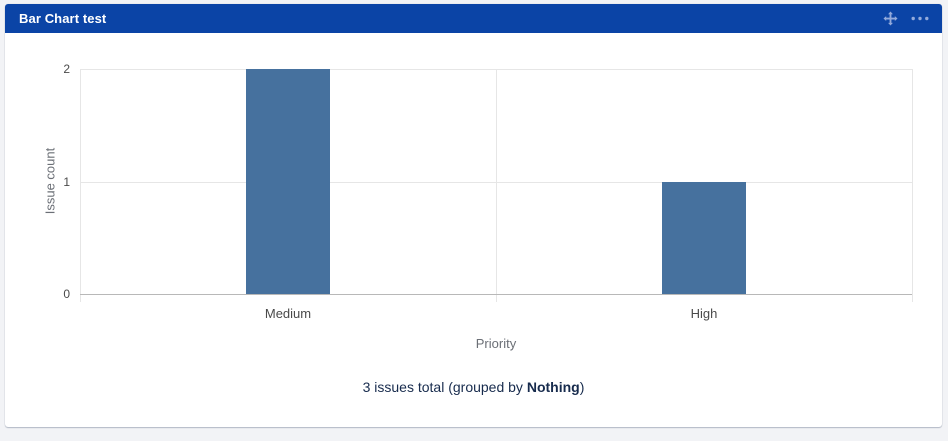 This screenshot has height=441, width=948. I want to click on gadget-menu-button, so click(920, 18).